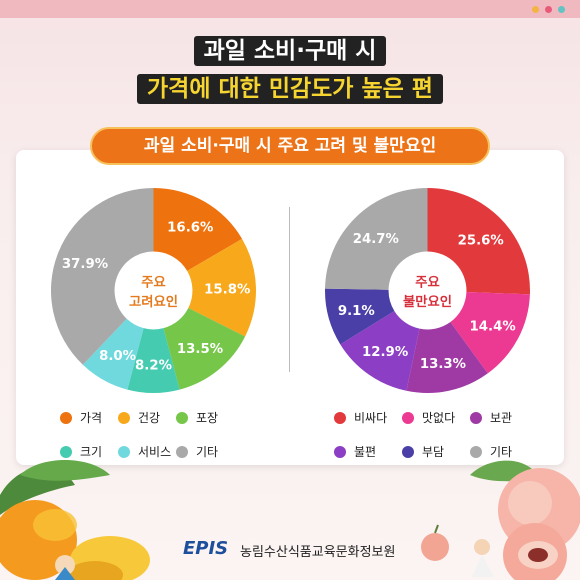  I want to click on teal-dot-icon, so click(561, 9).